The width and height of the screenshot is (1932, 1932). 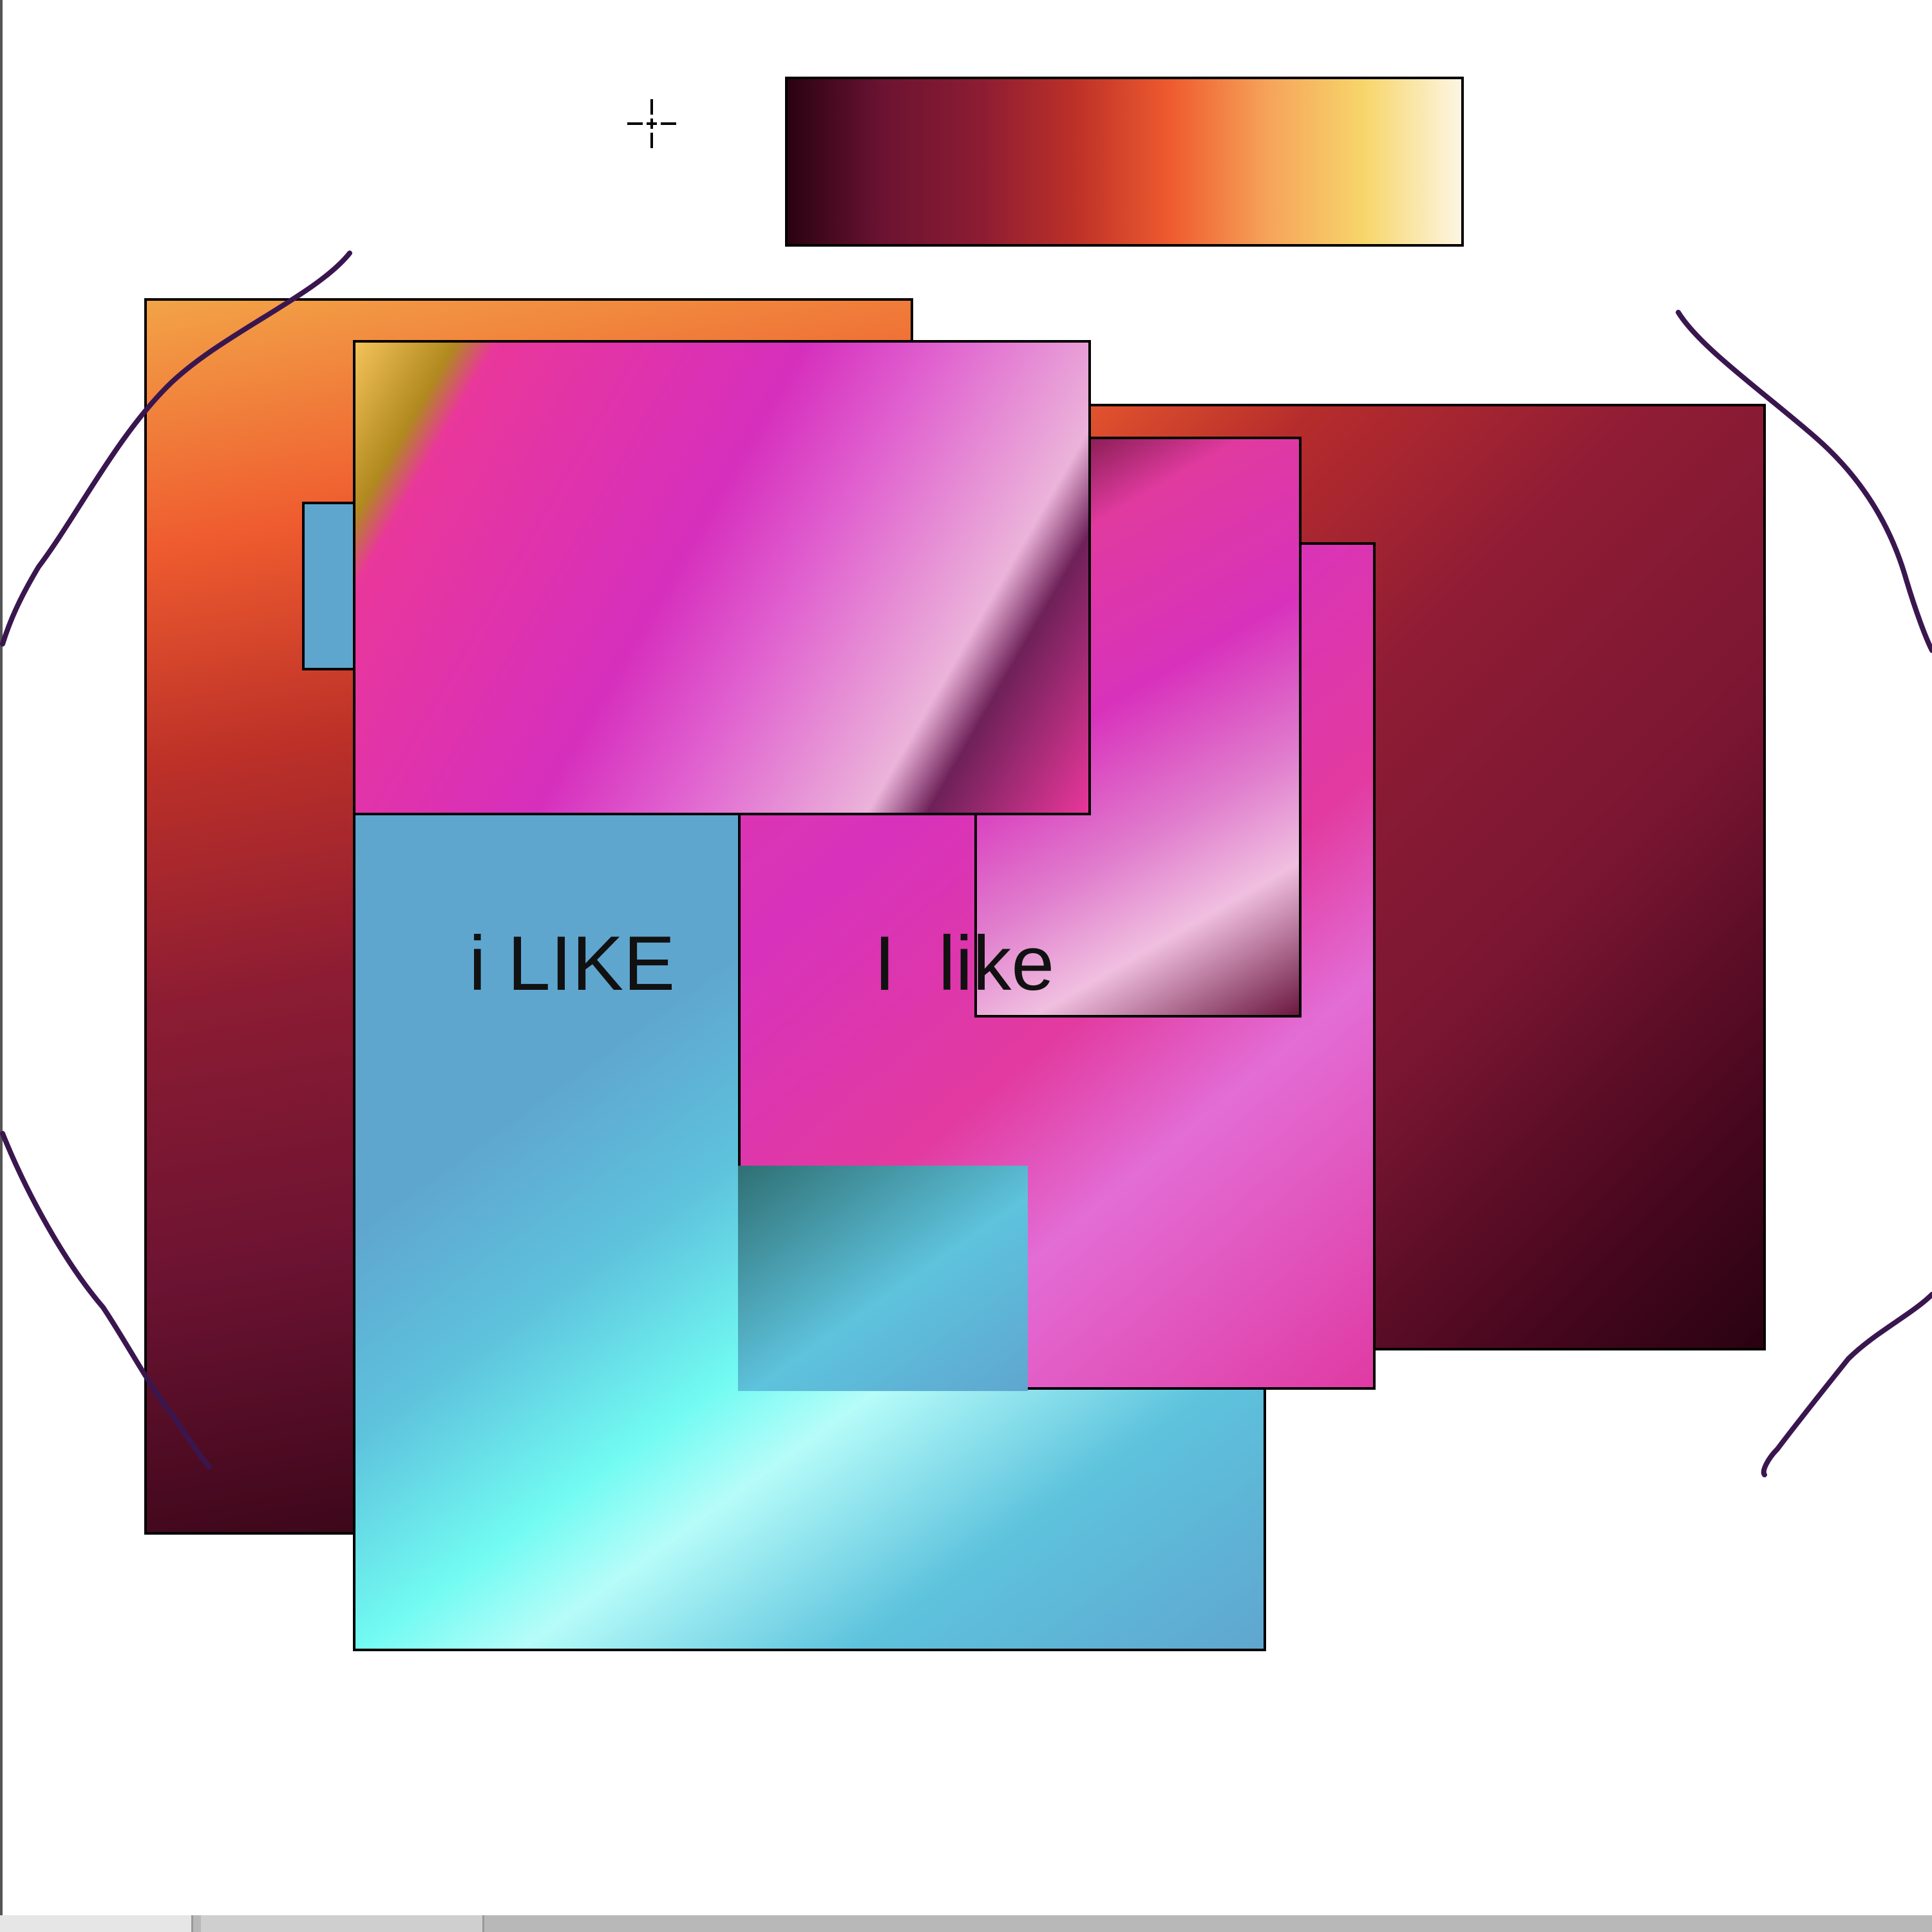 I want to click on pink-gradient-panel-top, so click(x=722, y=577).